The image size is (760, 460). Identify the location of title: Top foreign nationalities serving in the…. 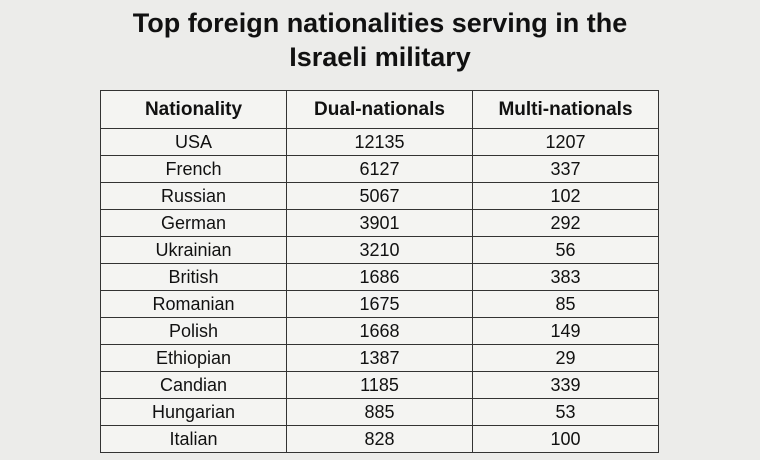
(380, 40).